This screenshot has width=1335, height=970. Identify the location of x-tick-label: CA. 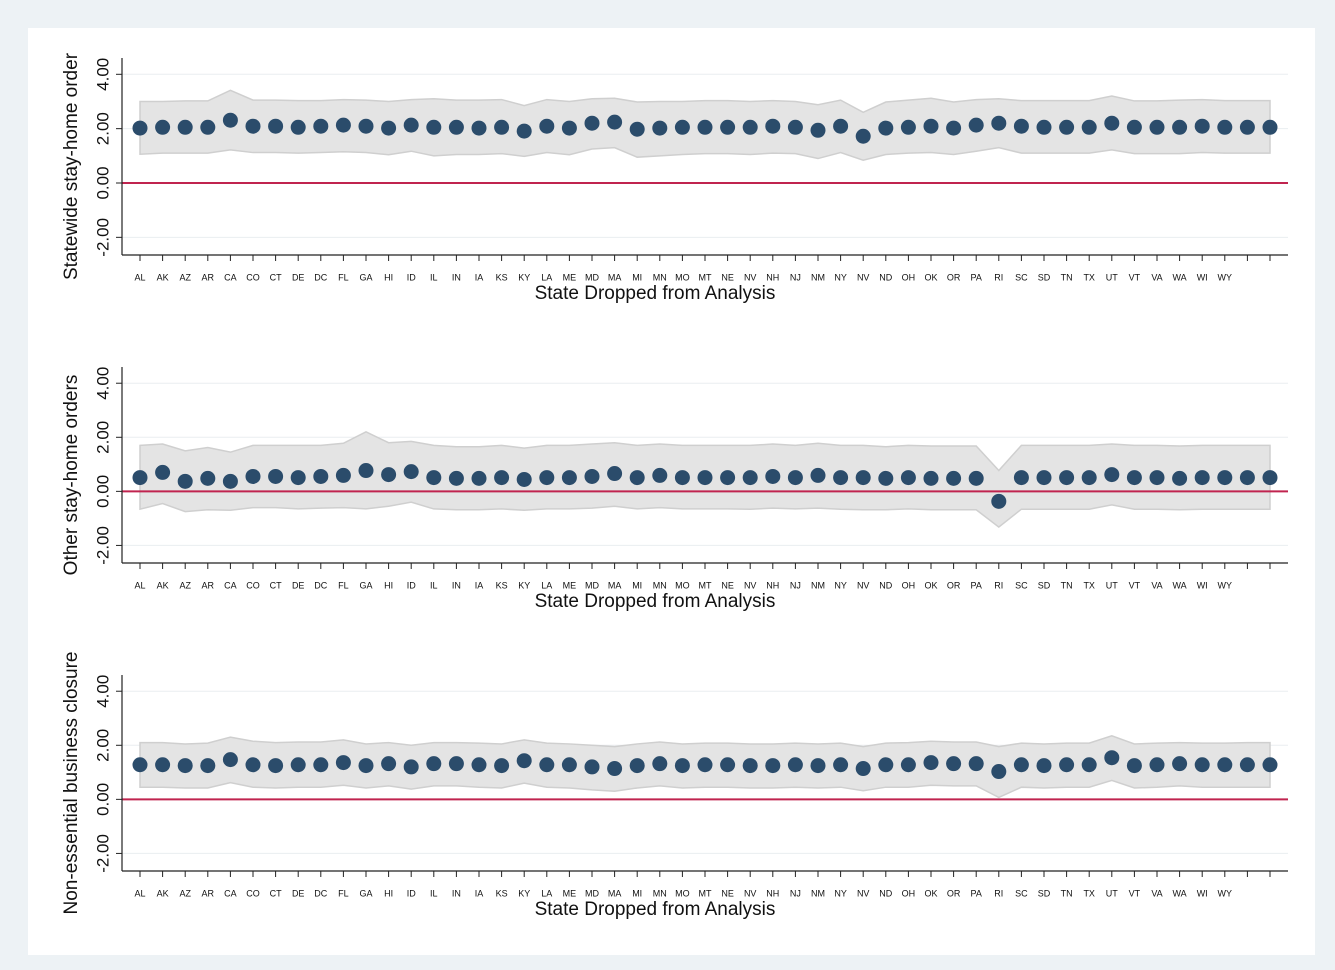
(230, 893).